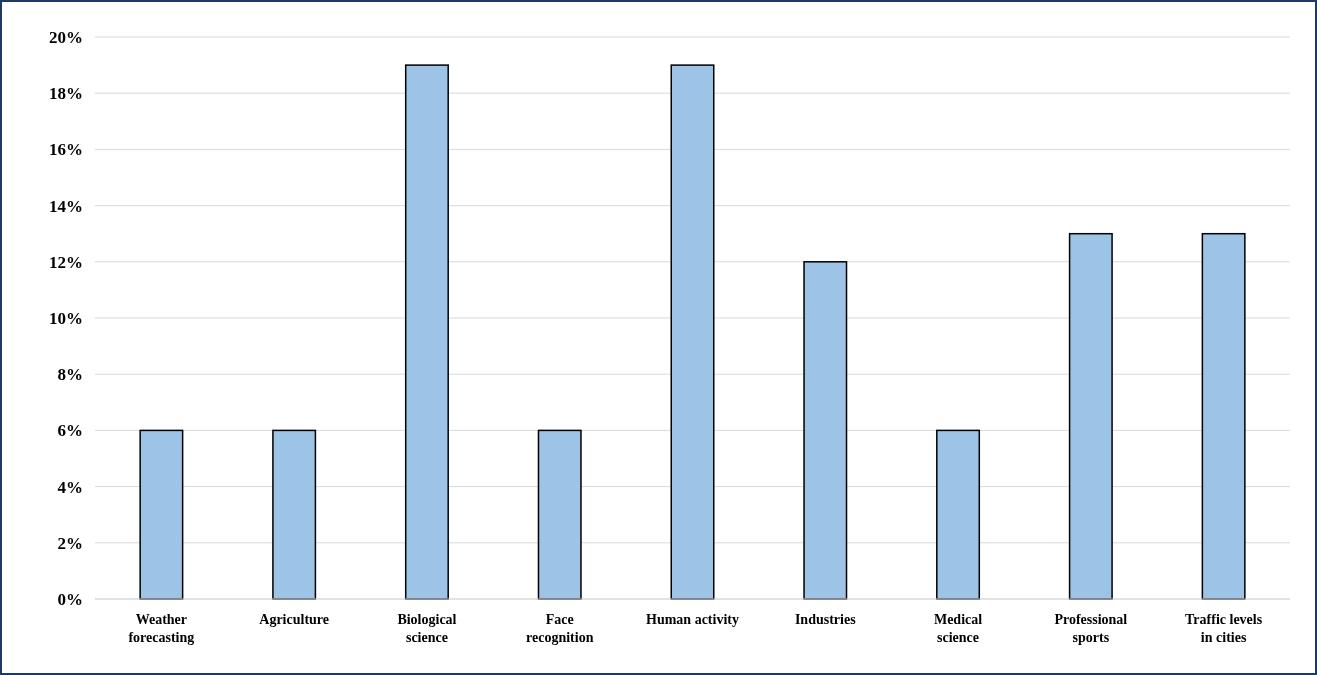 This screenshot has width=1317, height=675. What do you see at coordinates (70, 431) in the screenshot?
I see `y-tick-label: 6%` at bounding box center [70, 431].